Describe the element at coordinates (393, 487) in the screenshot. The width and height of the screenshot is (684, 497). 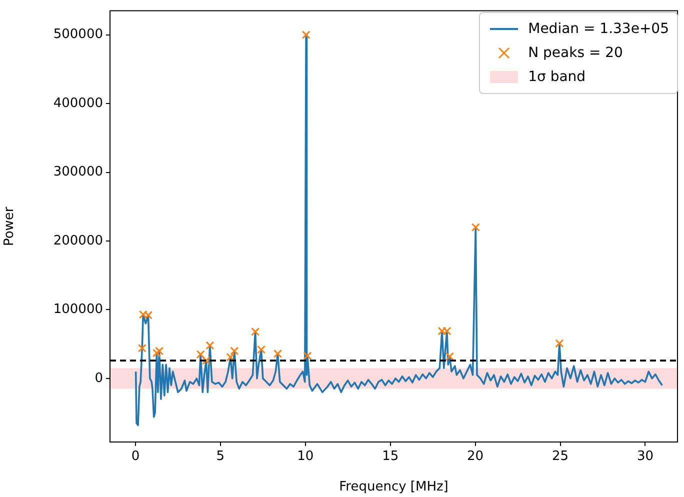
I see `x-axis-title: Frequency [MHz]` at that location.